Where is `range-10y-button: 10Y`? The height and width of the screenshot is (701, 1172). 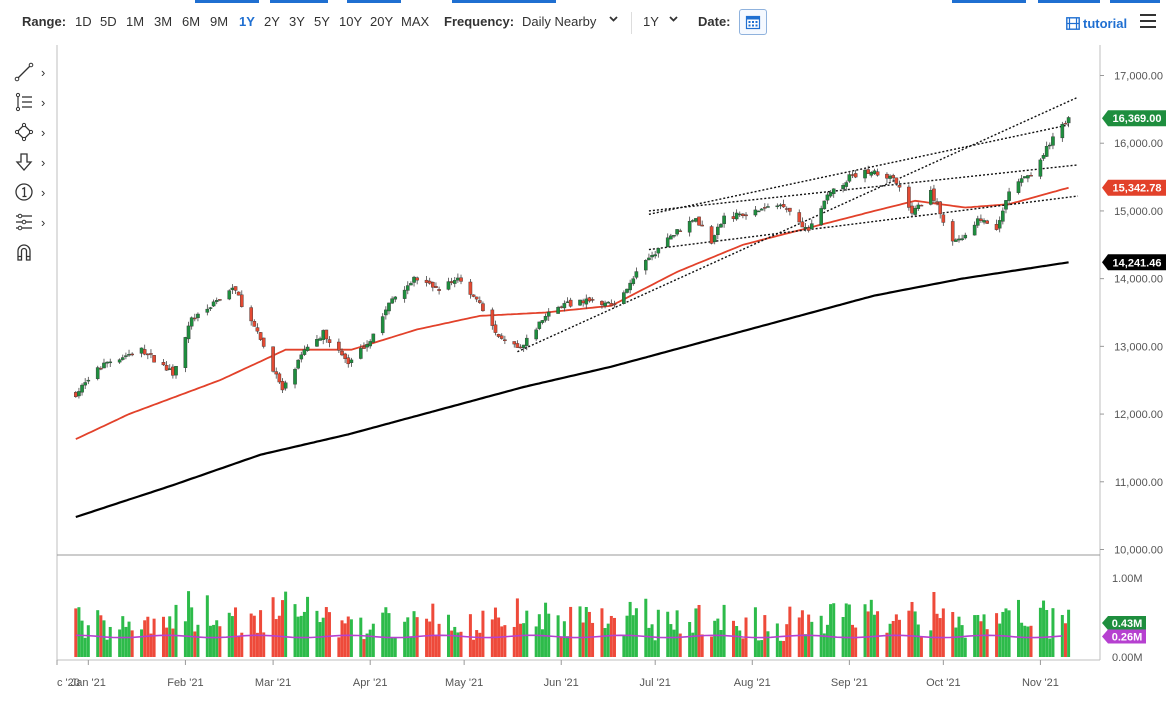
range-10y-button: 10Y is located at coordinates (351, 21).